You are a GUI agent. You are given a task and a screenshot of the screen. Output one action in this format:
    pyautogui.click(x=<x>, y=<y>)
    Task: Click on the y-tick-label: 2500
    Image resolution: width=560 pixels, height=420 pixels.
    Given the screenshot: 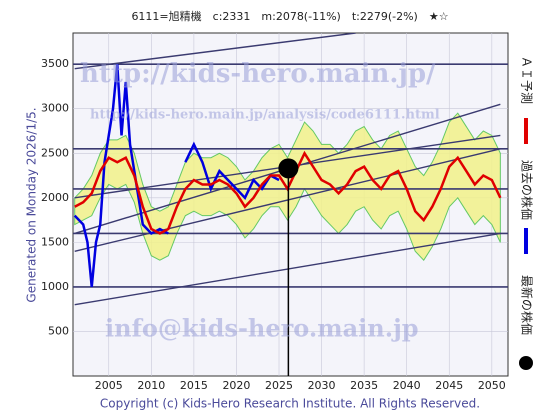 What is the action you would take?
    pyautogui.click(x=55, y=152)
    